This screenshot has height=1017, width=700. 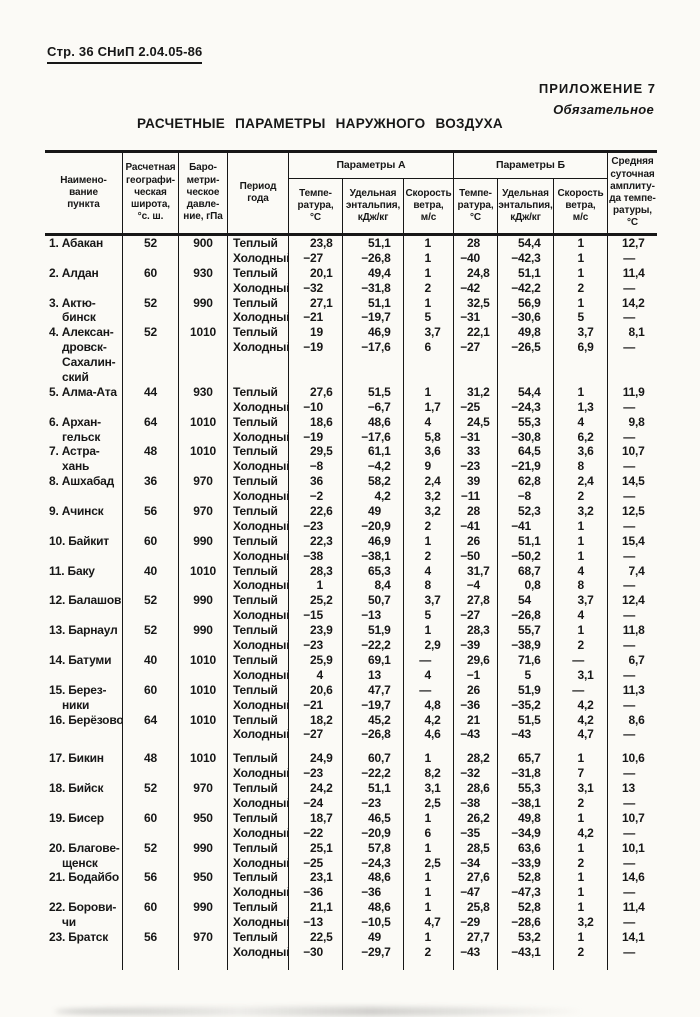 What do you see at coordinates (632, 392) in the screenshot?
I see `amplitude-cell: 11,9` at bounding box center [632, 392].